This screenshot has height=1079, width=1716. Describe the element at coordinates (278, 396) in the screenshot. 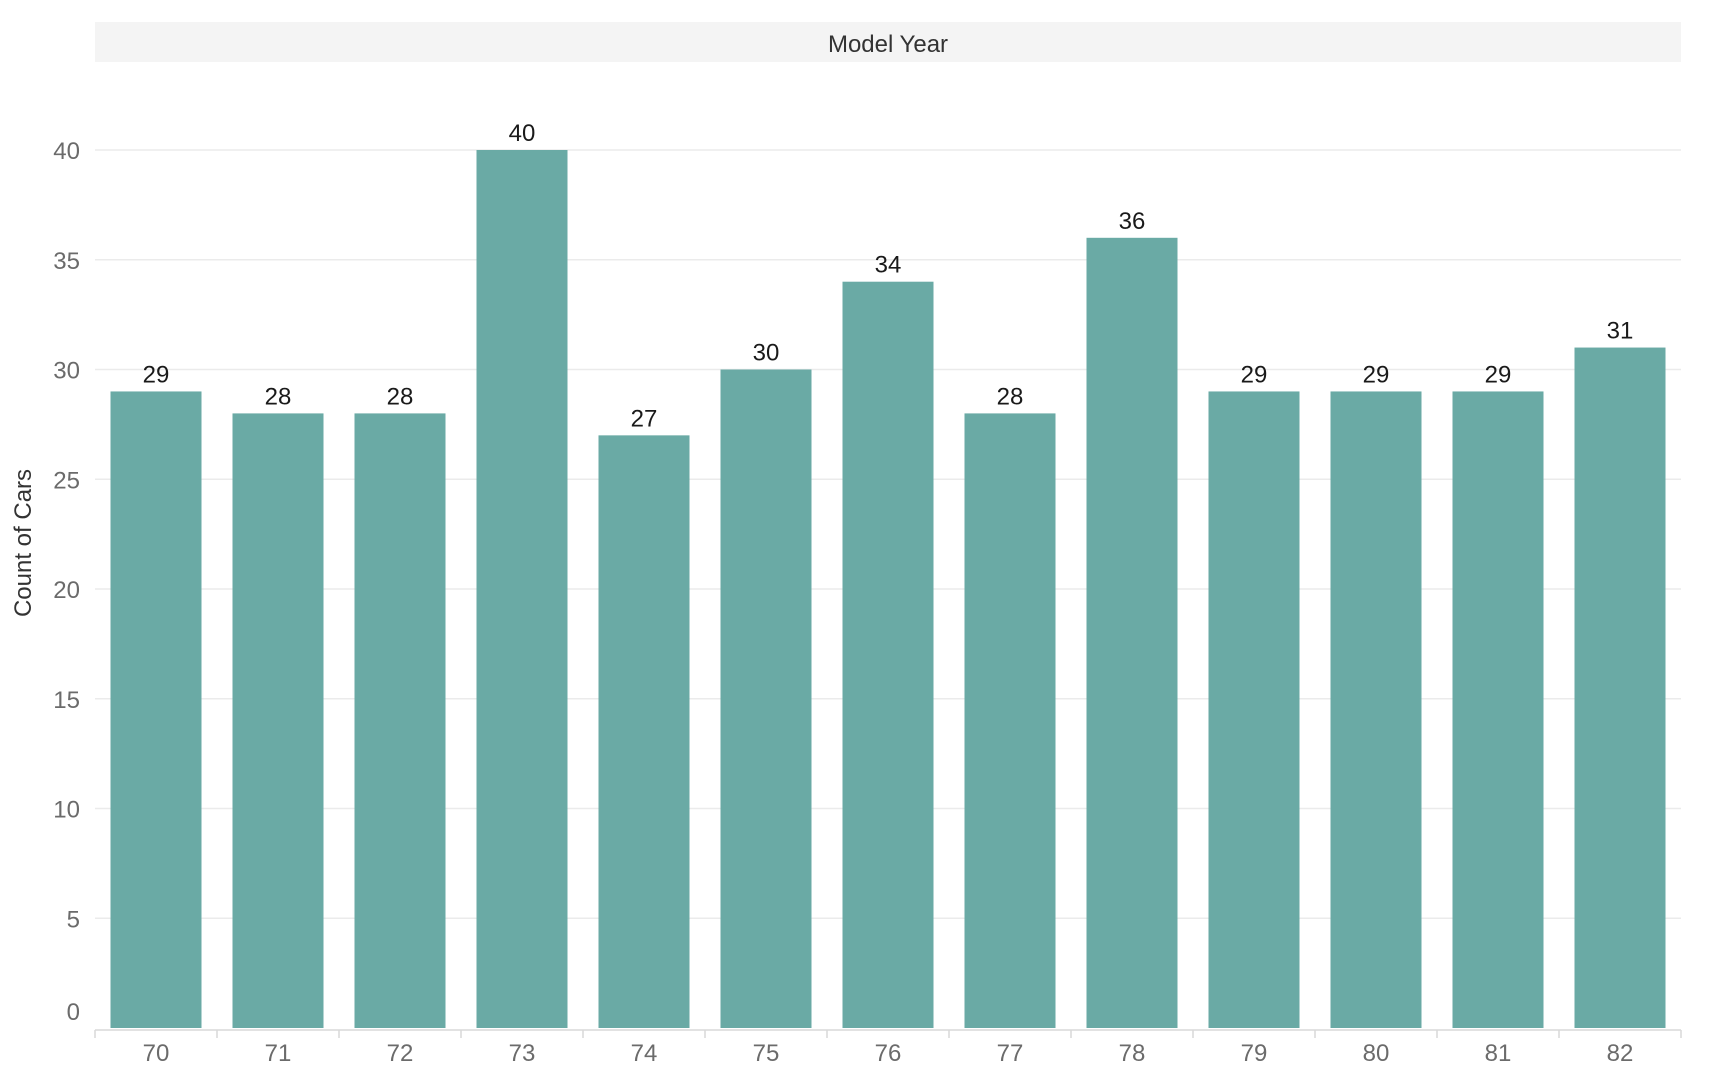

I see `data-label-71: 28` at that location.